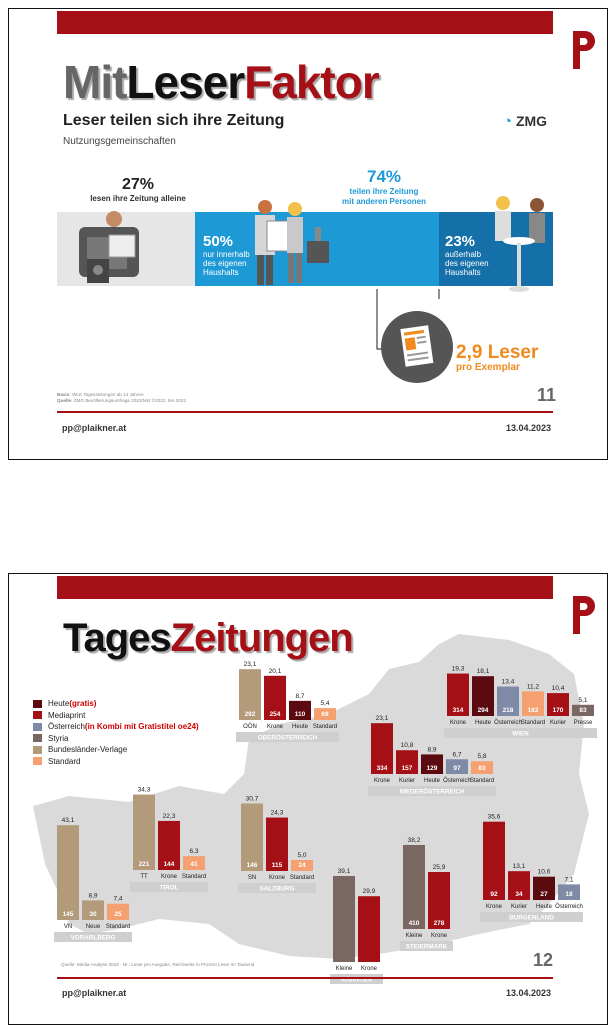 The image size is (612, 1032). I want to click on bar-readers-label: 254, so click(275, 714).